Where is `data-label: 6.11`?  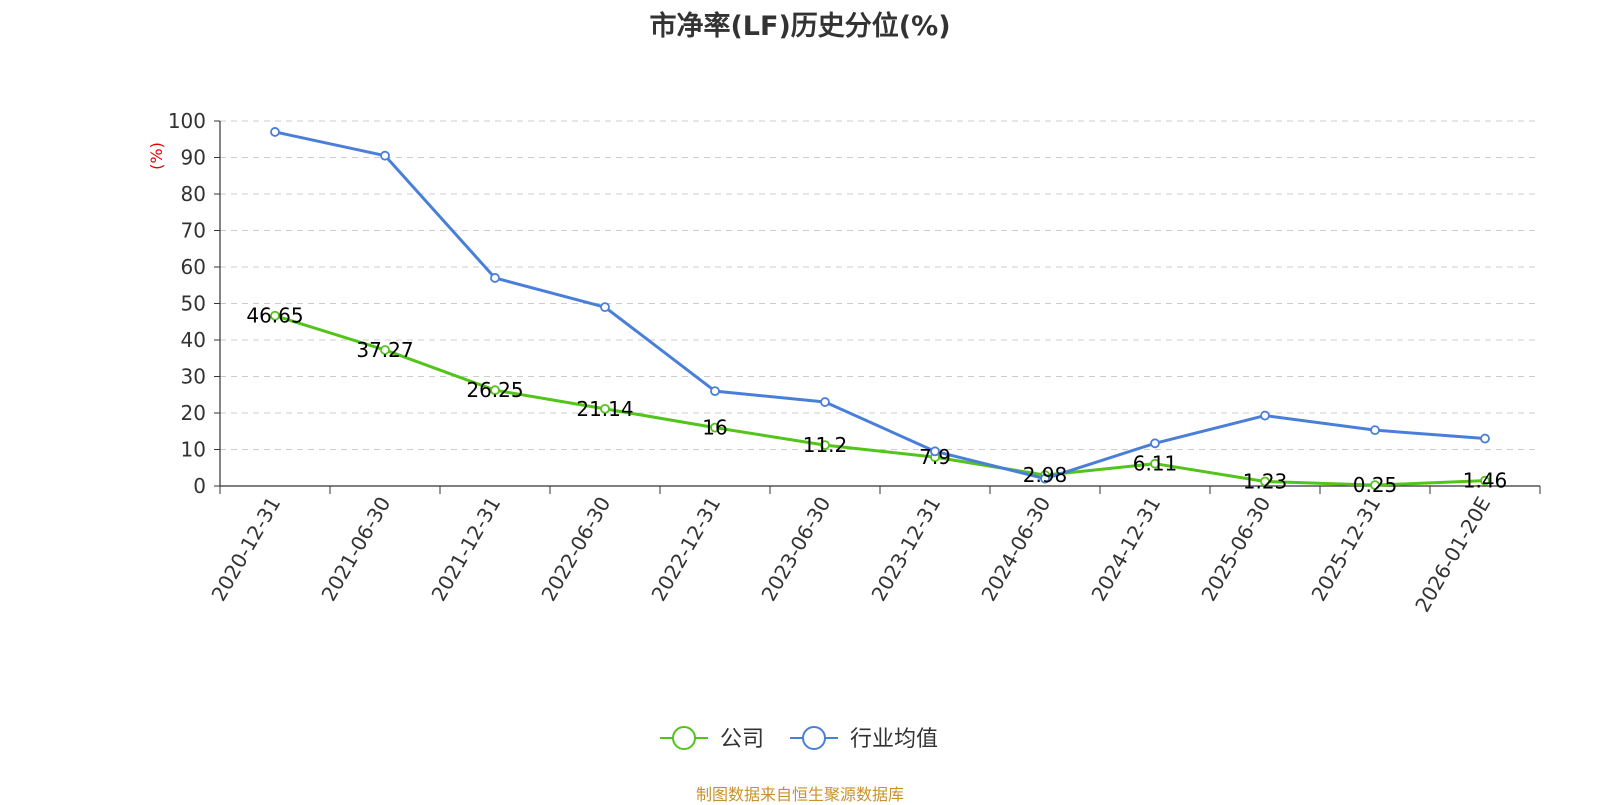 data-label: 6.11 is located at coordinates (1155, 464).